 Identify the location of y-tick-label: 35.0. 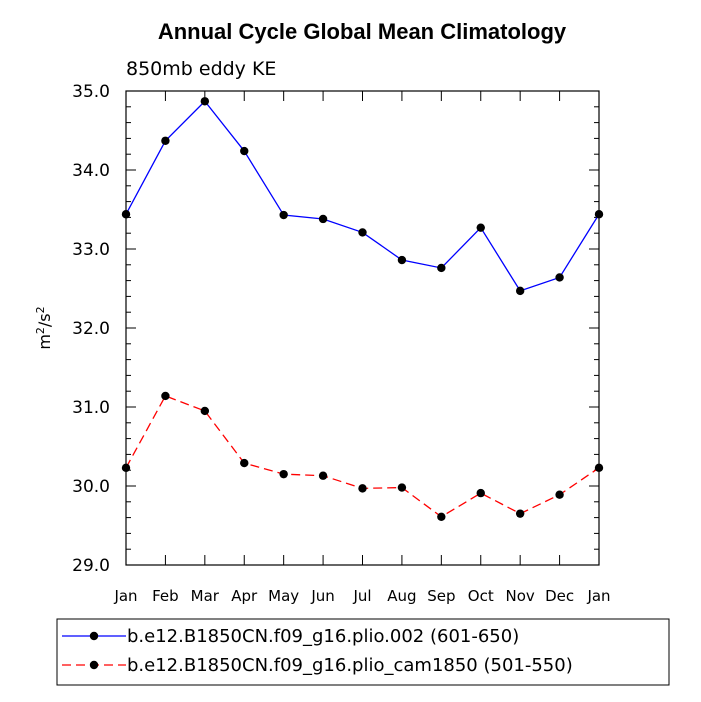
(91, 92).